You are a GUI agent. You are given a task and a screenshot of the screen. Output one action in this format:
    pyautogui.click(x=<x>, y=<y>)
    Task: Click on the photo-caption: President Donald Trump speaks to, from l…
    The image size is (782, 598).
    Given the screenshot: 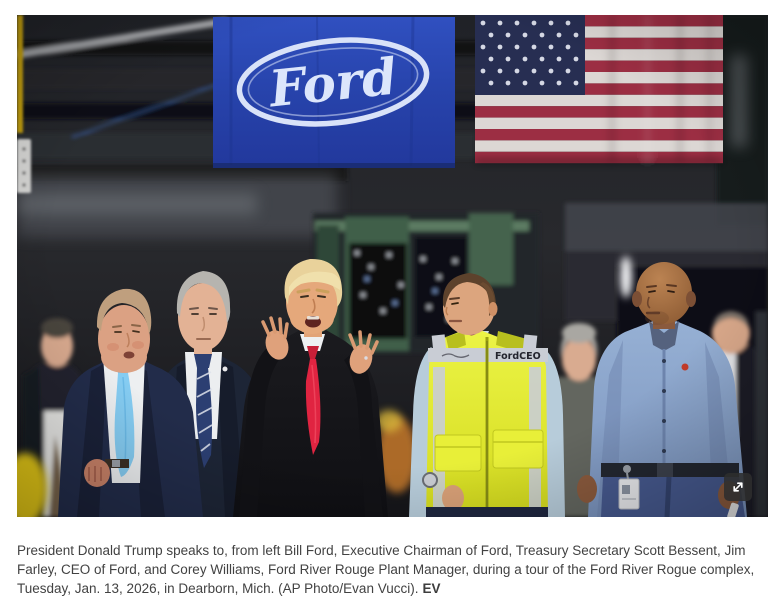 What is the action you would take?
    pyautogui.click(x=391, y=569)
    